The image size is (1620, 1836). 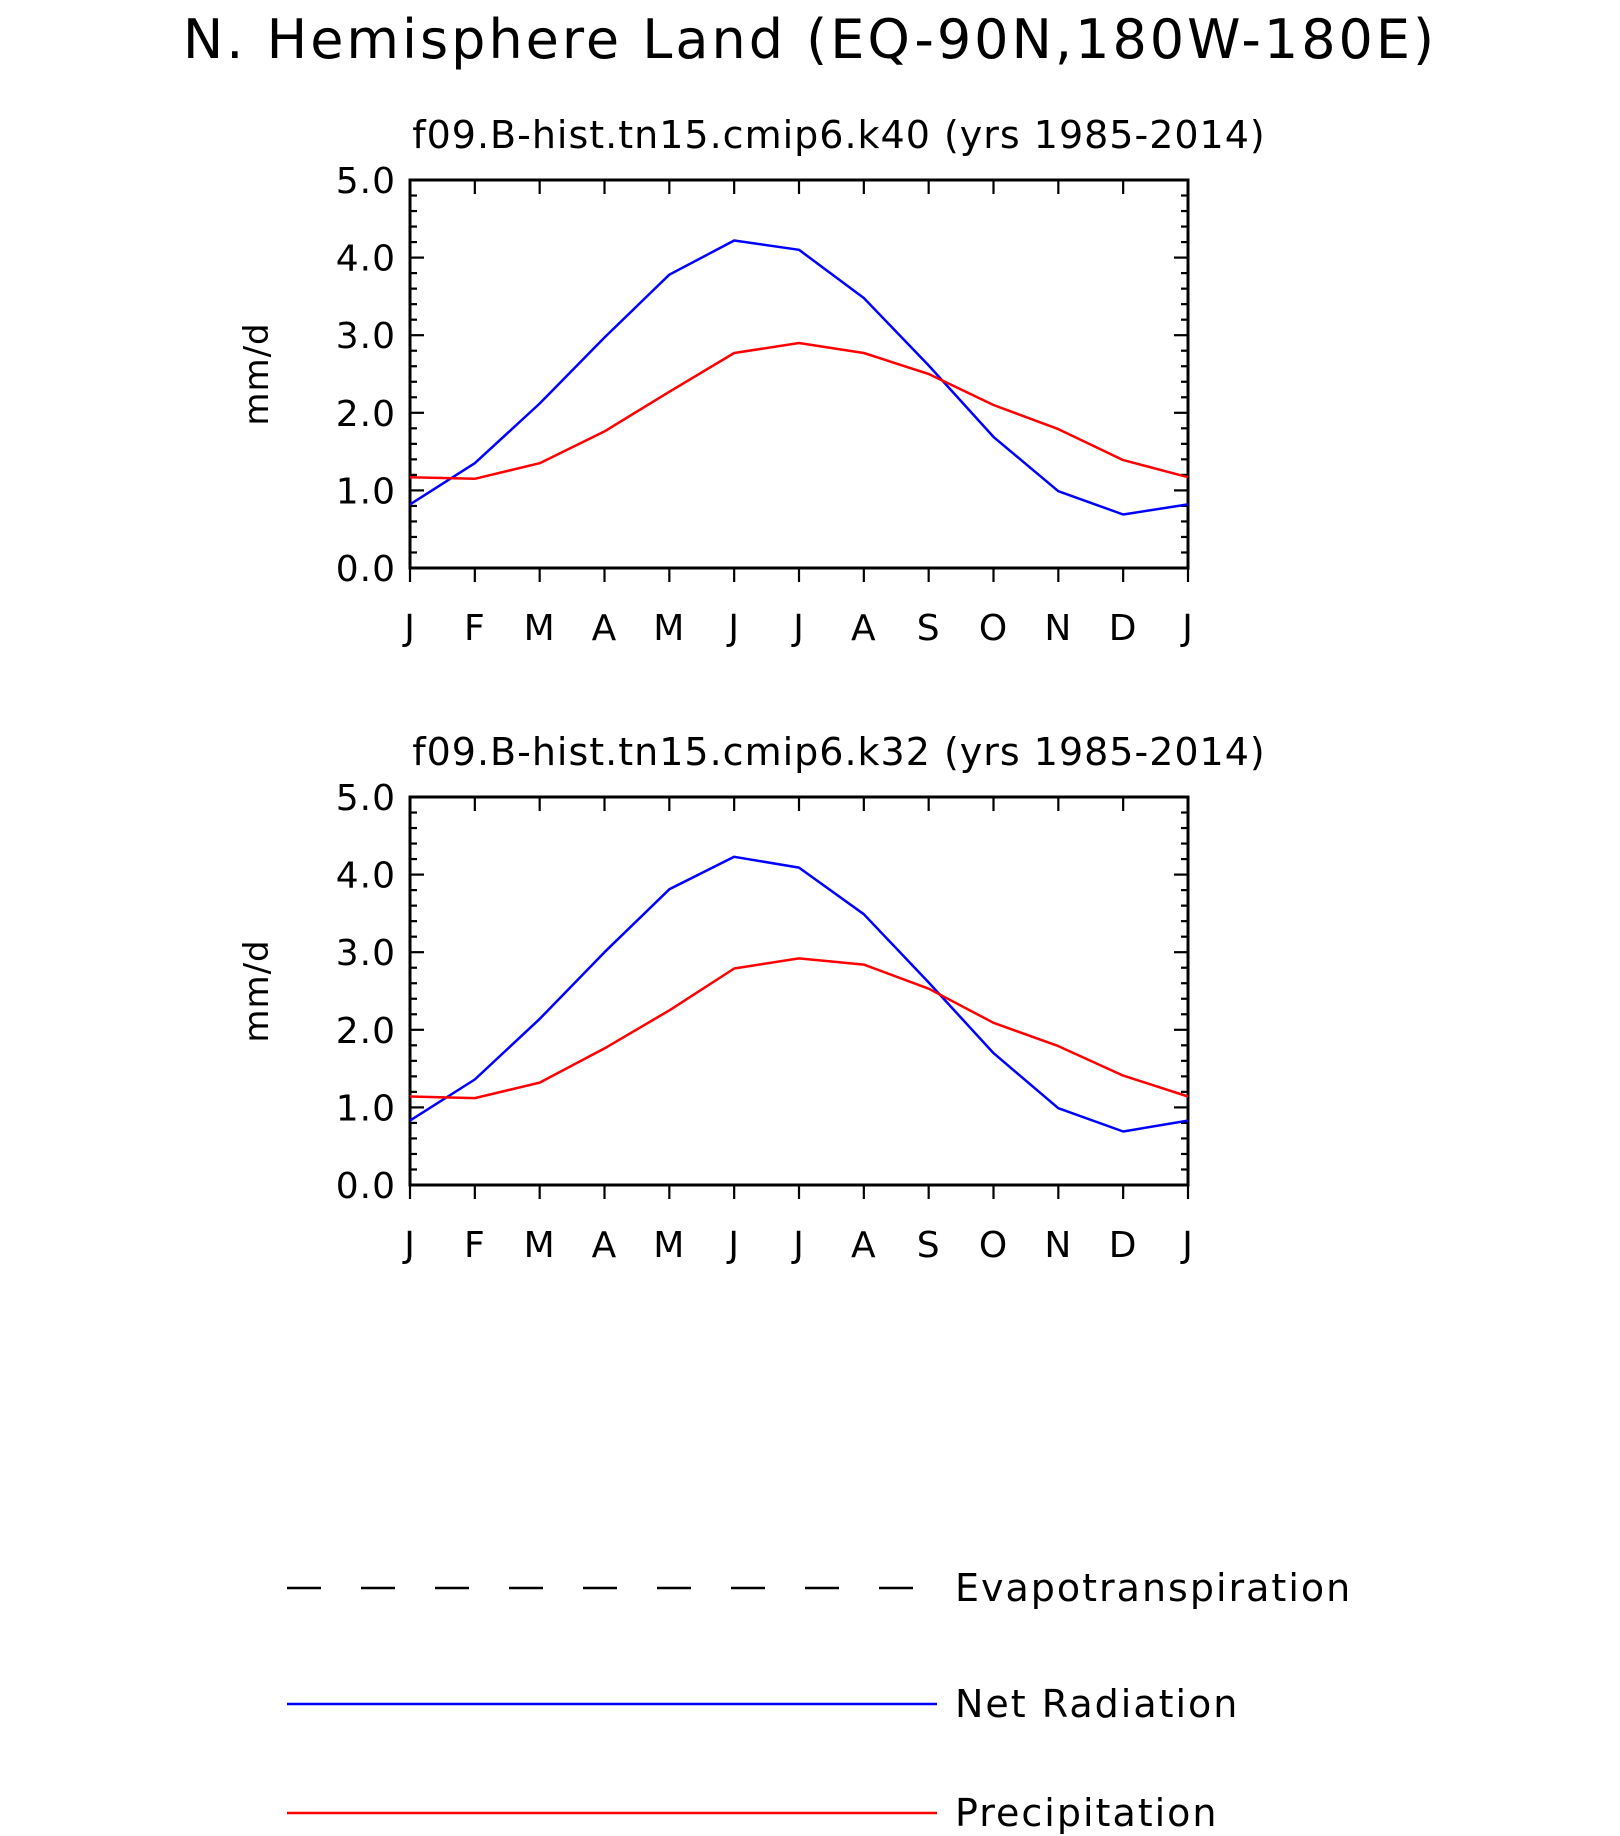 I want to click on figure-title: N. Hemisphere Land (EQ-90N,180W-180E), so click(x=810, y=39).